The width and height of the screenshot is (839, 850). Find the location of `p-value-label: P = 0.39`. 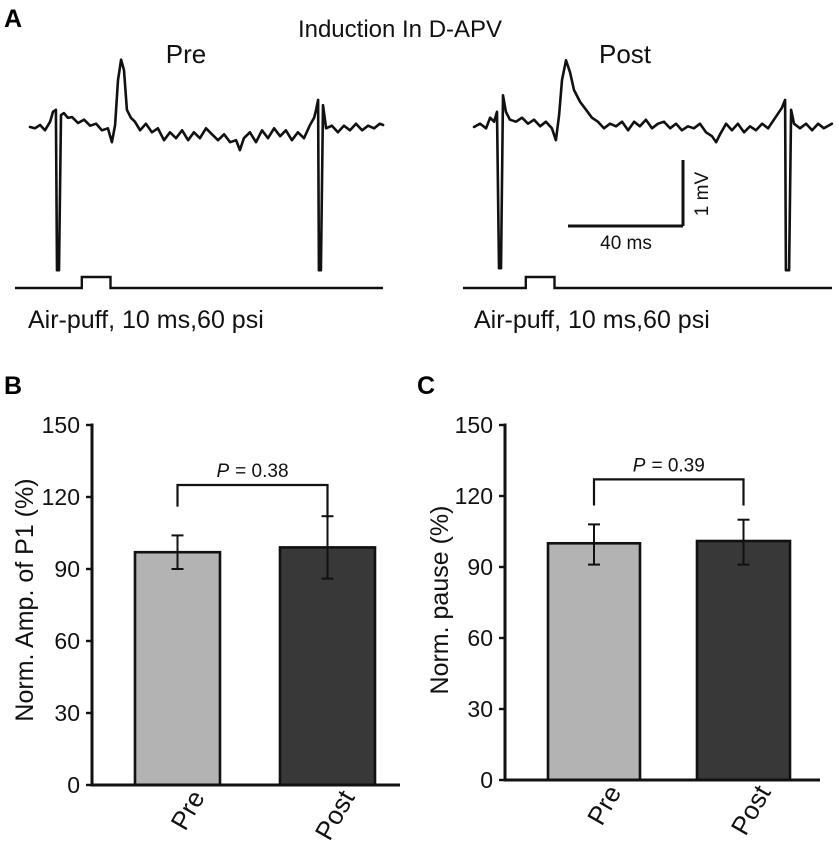

p-value-label: P = 0.39 is located at coordinates (669, 465).